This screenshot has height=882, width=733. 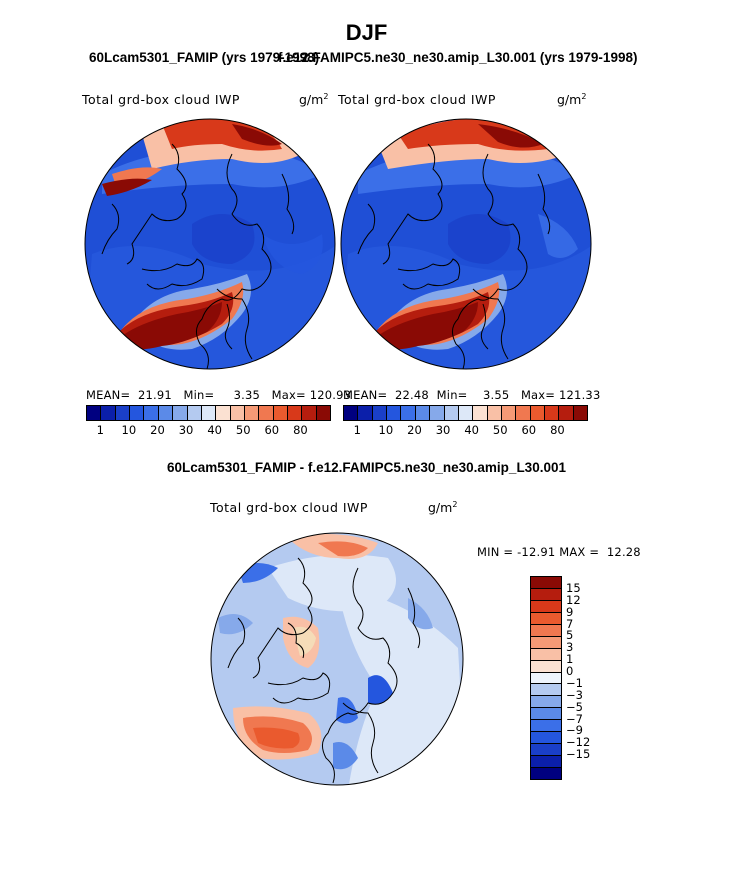 I want to click on right-polar-map, so click(x=466, y=244).